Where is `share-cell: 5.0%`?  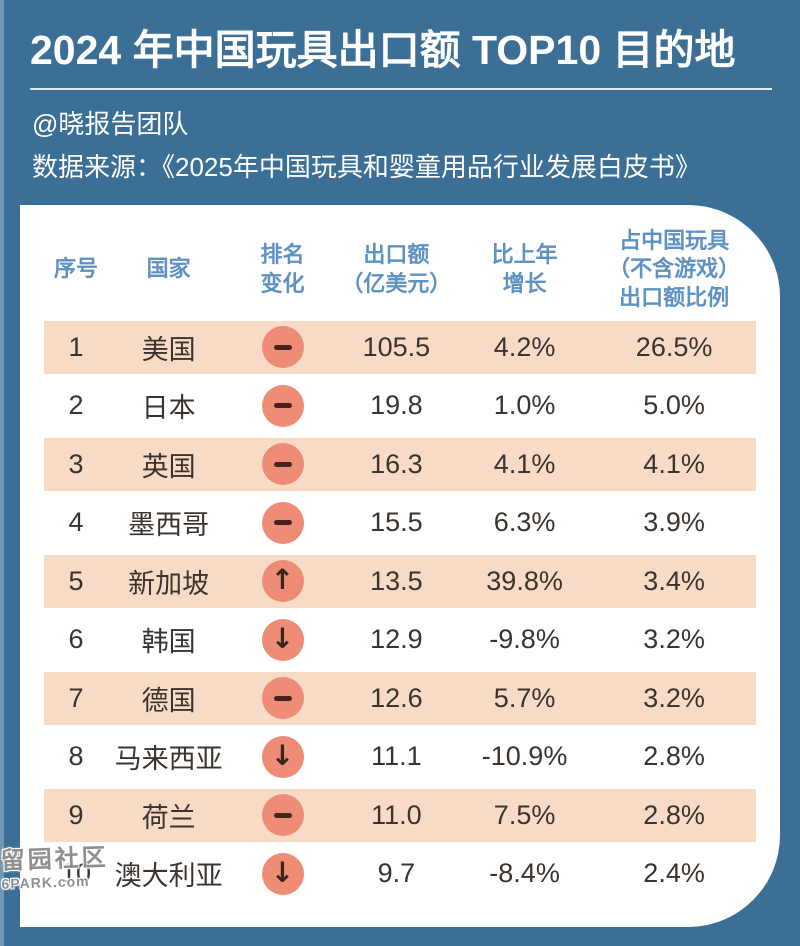 share-cell: 5.0% is located at coordinates (674, 405).